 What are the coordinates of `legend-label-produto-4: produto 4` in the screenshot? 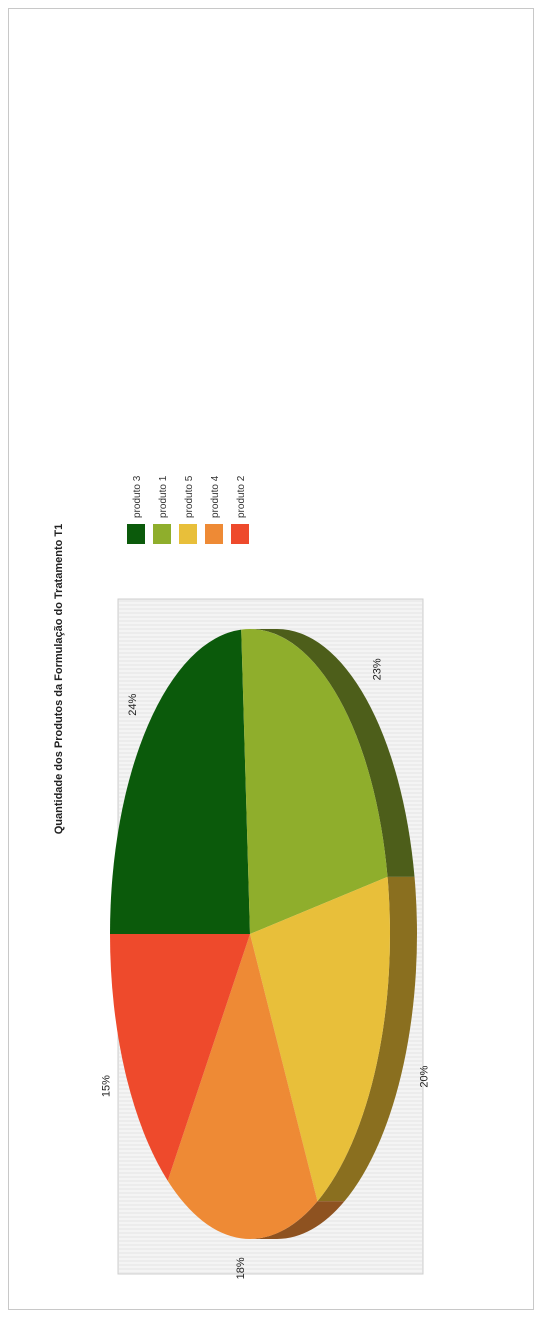 It's located at (215, 496).